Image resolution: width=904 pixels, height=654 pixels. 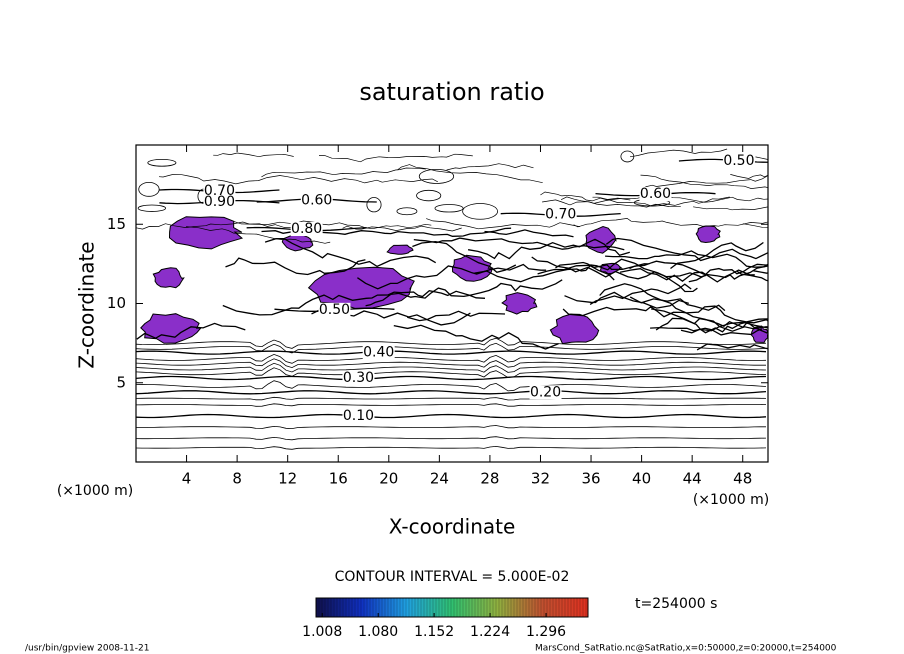 I want to click on chart-title: saturation ratio, so click(x=451, y=92).